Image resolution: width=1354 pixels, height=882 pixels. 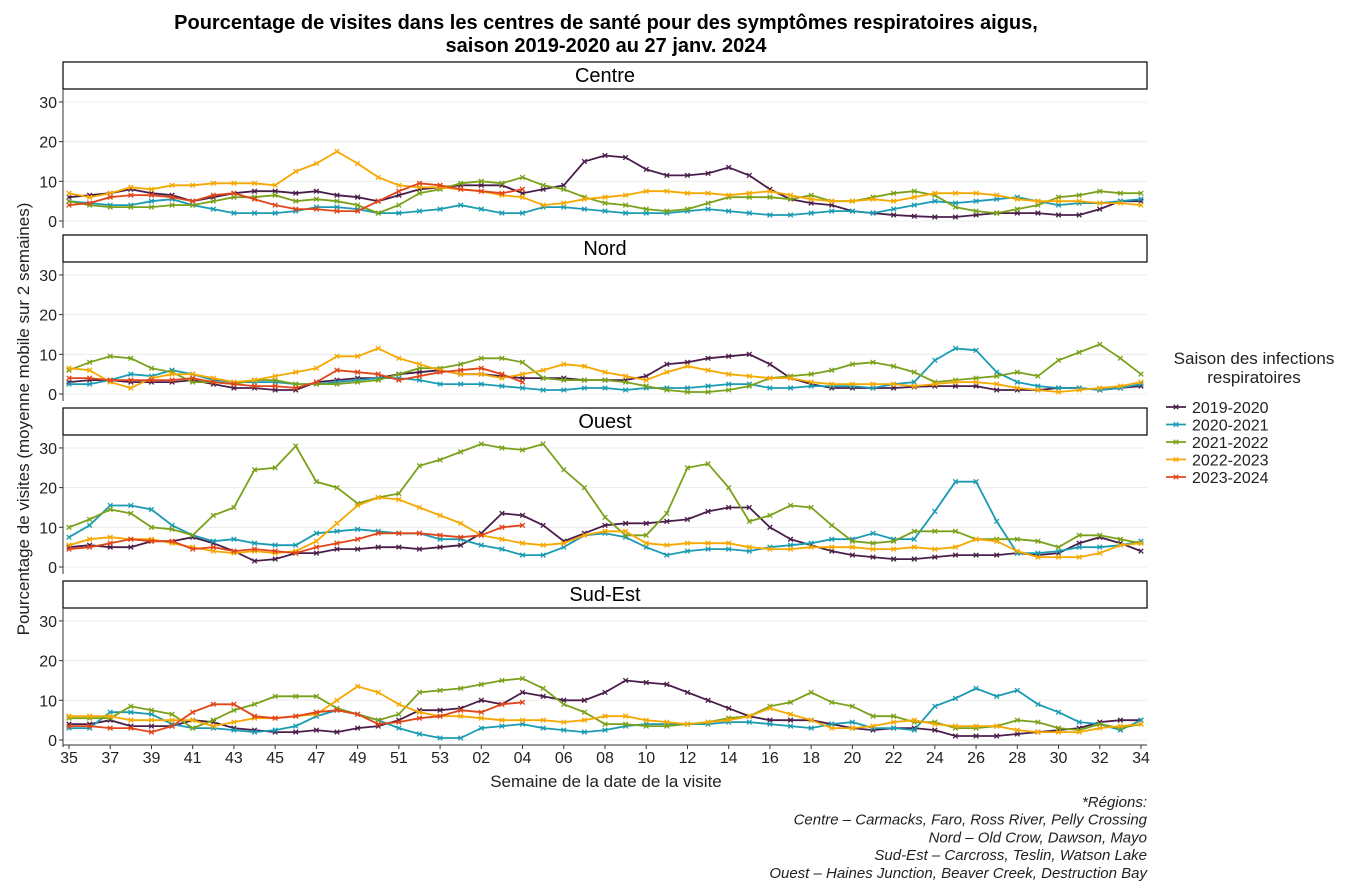 What do you see at coordinates (935, 758) in the screenshot?
I see `x-tick-label: 24` at bounding box center [935, 758].